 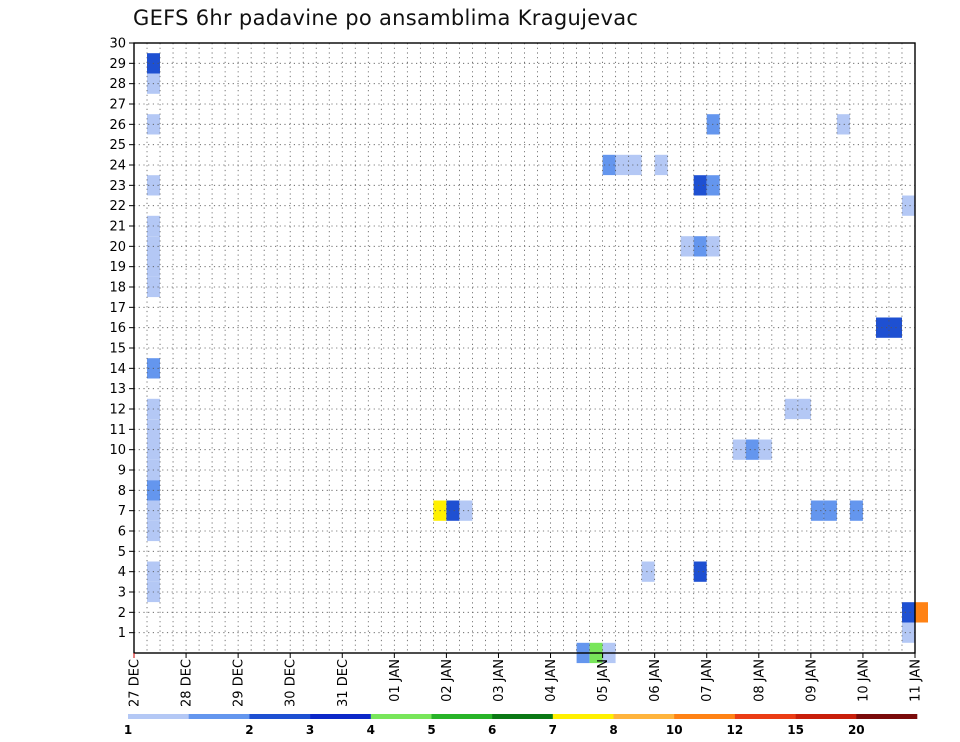 What do you see at coordinates (431, 730) in the screenshot?
I see `colorbar-label: 5` at bounding box center [431, 730].